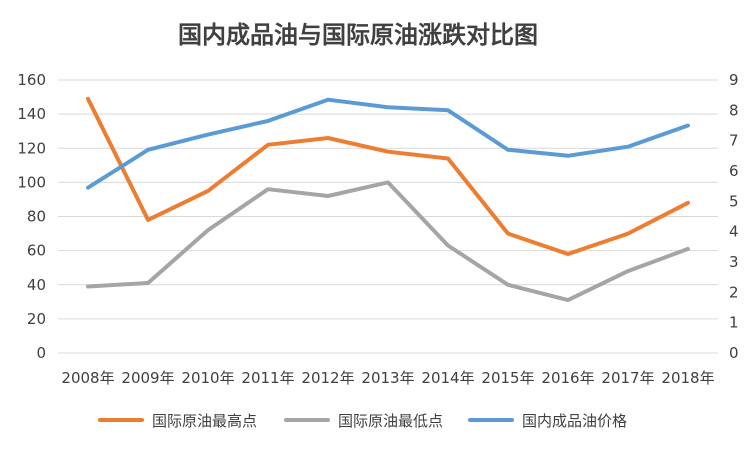 Image resolution: width=752 pixels, height=452 pixels. I want to click on x-tick-label: 2011年, so click(267, 378).